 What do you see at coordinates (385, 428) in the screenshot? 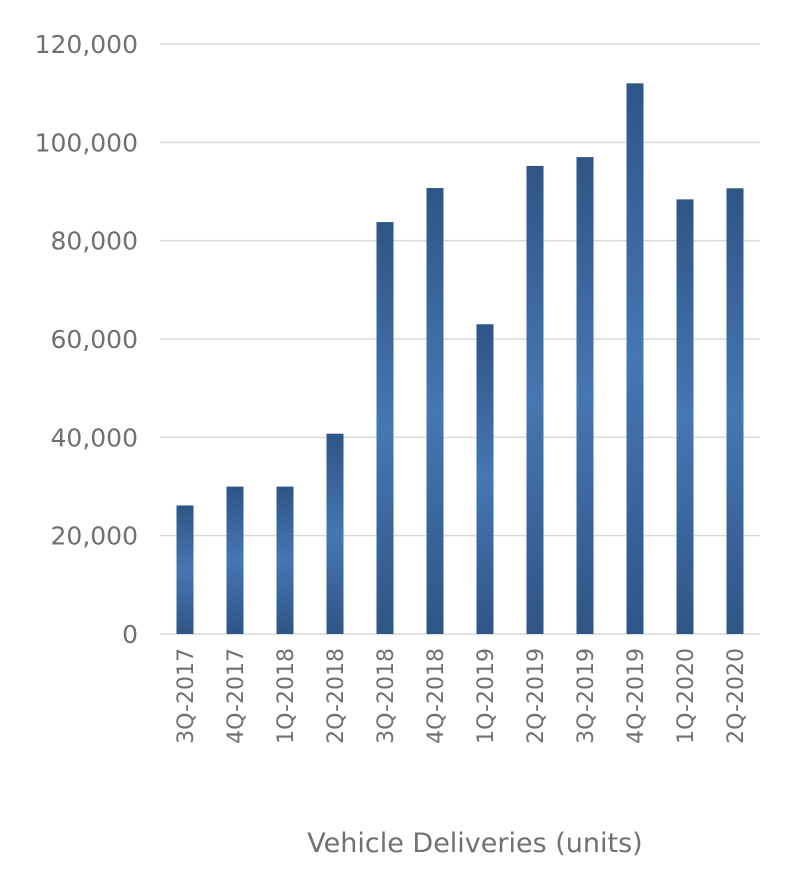
I see `bar-3Q-2018` at bounding box center [385, 428].